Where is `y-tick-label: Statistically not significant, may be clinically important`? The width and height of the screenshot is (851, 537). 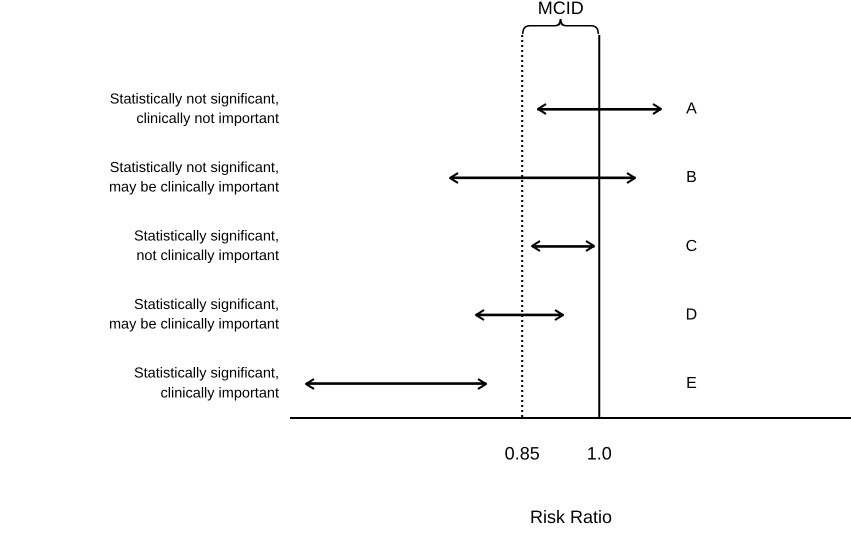
y-tick-label: Statistically not significant, may be clinically important is located at coordinates (193, 178).